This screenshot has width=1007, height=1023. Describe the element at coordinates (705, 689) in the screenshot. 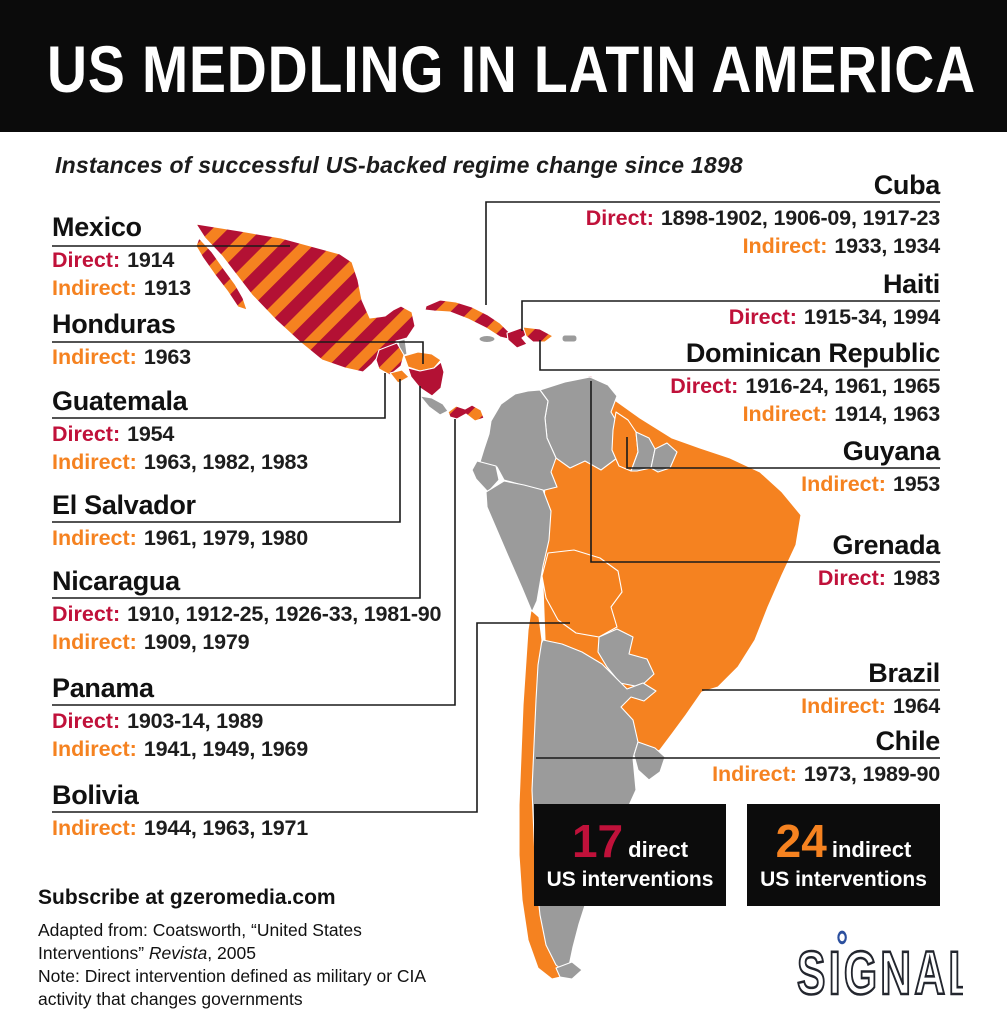

I see `country-block-brazil: Brazil Indirect: 1964` at that location.